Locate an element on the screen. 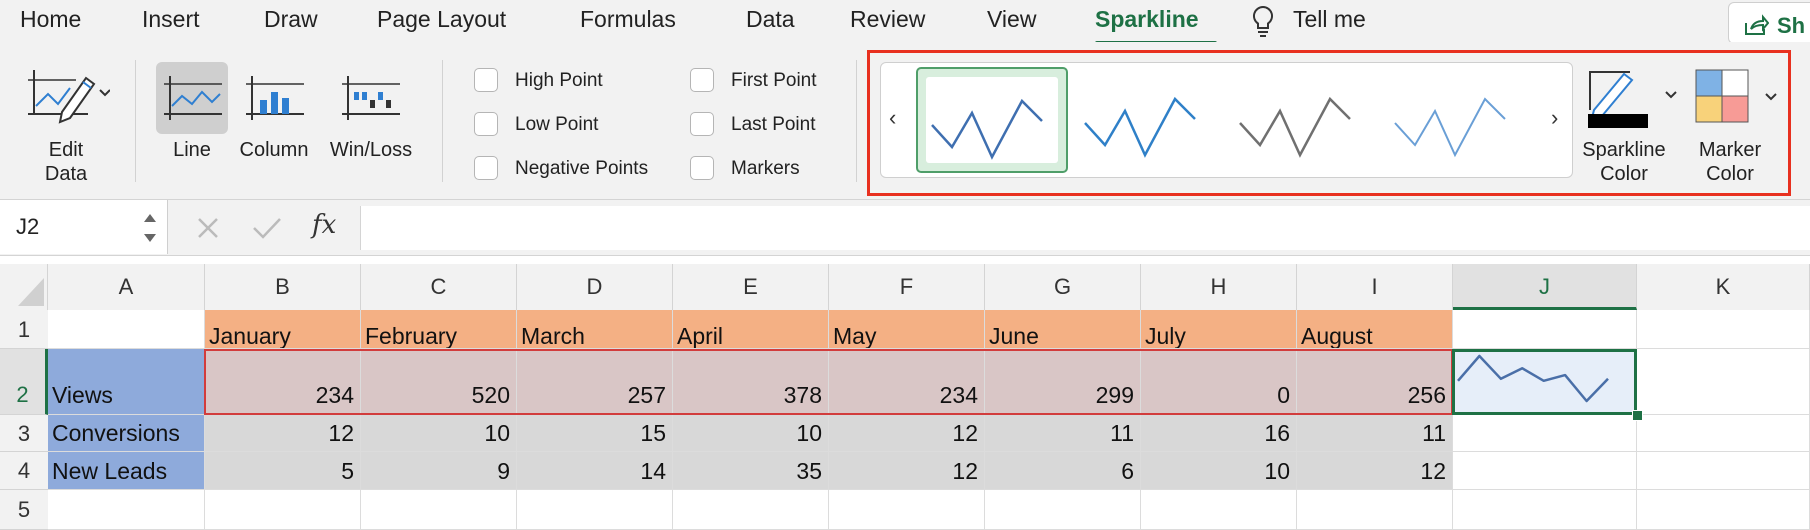 Image resolution: width=1810 pixels, height=530 pixels. tab-home: Home is located at coordinates (51, 19).